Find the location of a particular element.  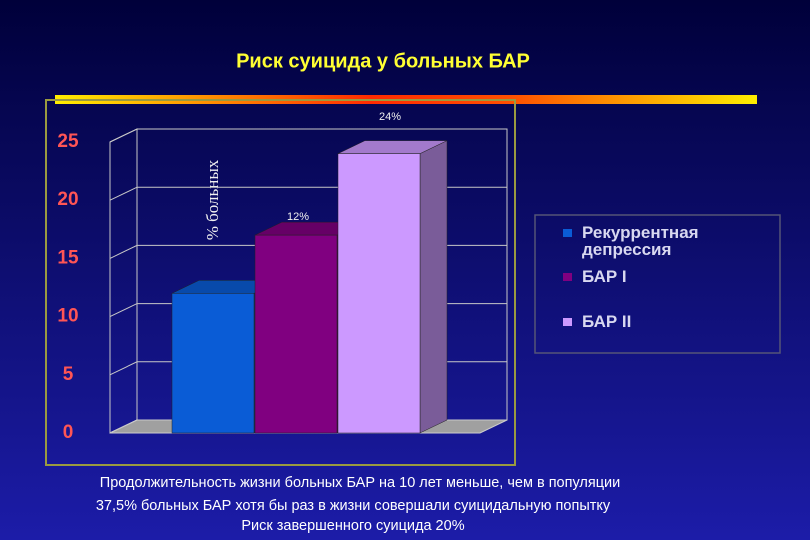

legend-label: БАР I is located at coordinates (604, 277).